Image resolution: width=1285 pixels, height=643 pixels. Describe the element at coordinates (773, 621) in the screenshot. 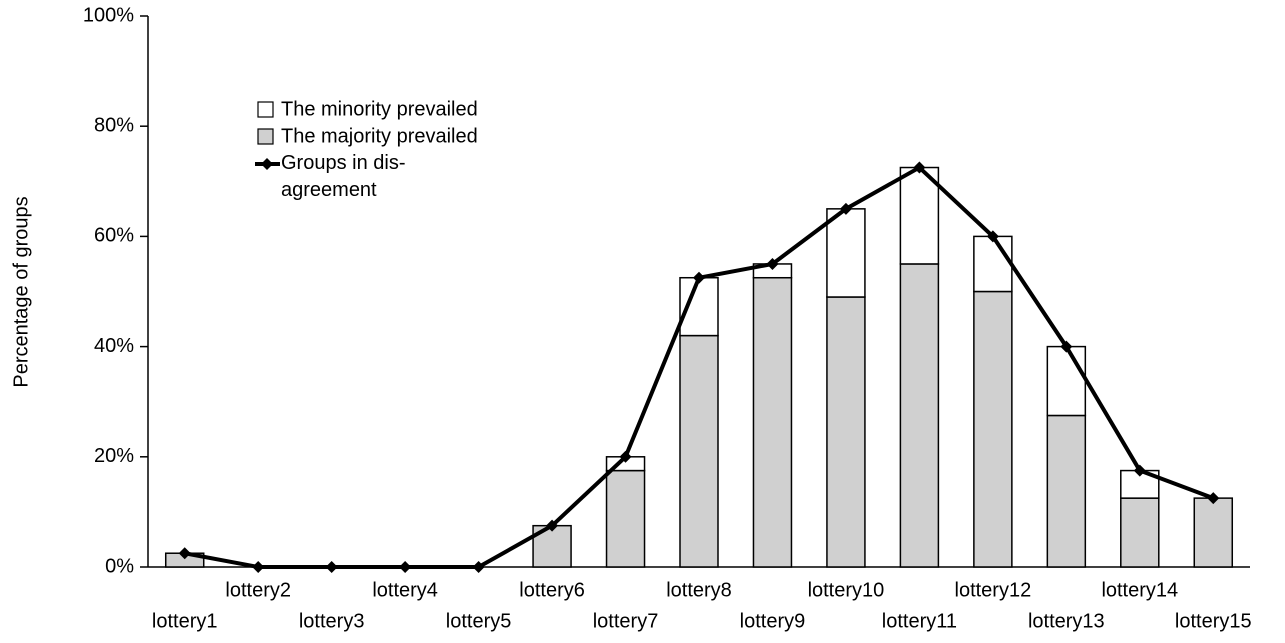

I see `x-tick-label: lottery9` at that location.